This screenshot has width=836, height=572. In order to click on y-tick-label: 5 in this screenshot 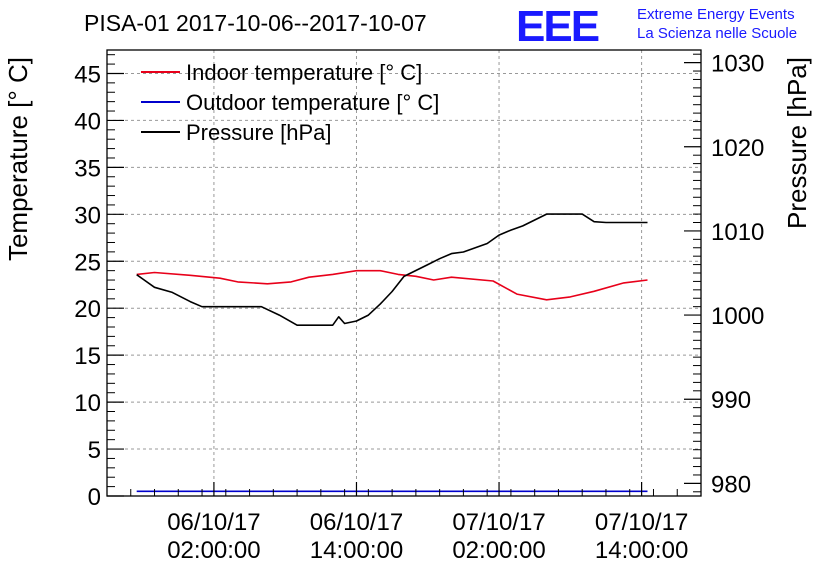, I will do `click(94, 450)`.